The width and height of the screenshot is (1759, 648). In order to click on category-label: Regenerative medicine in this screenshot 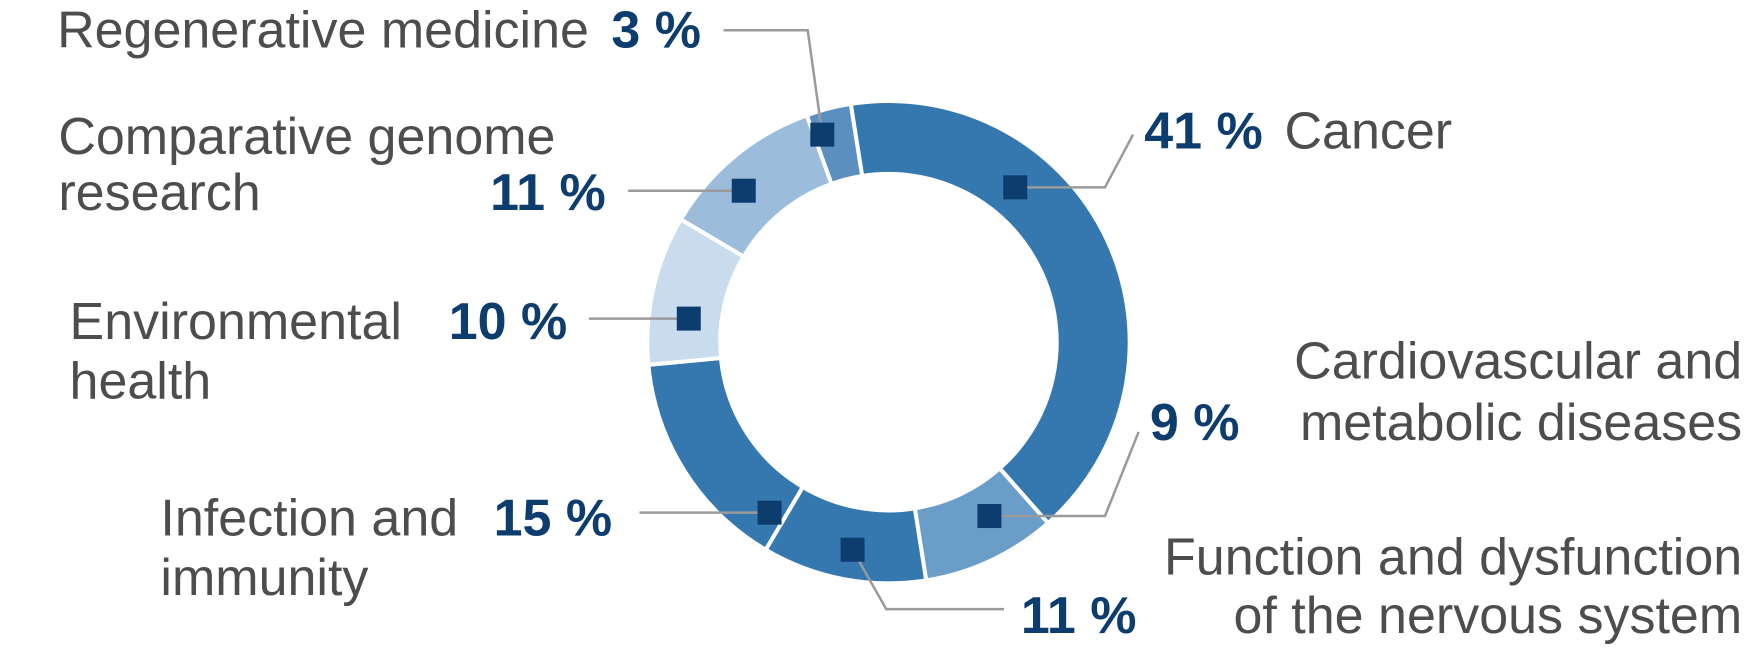, I will do `click(323, 30)`.